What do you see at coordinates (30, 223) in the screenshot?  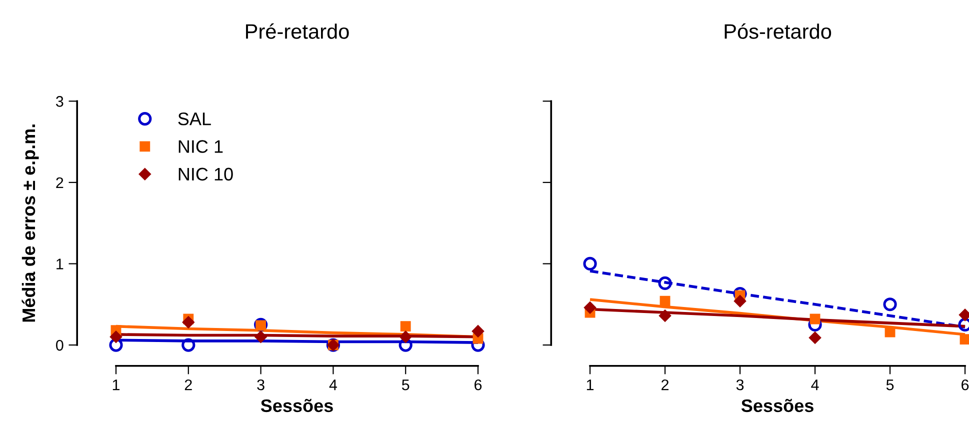 I see `y-axis-title: Média de erros ± e.p.m.` at bounding box center [30, 223].